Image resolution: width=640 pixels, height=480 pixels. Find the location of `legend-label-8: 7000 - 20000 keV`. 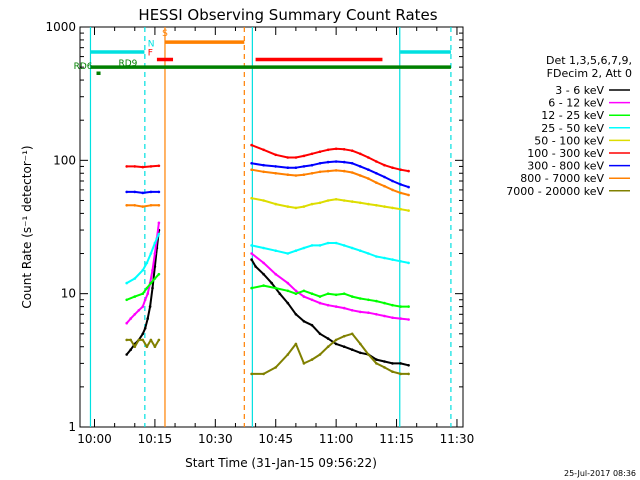

legend-label-8: 7000 - 20000 keV is located at coordinates (555, 191).